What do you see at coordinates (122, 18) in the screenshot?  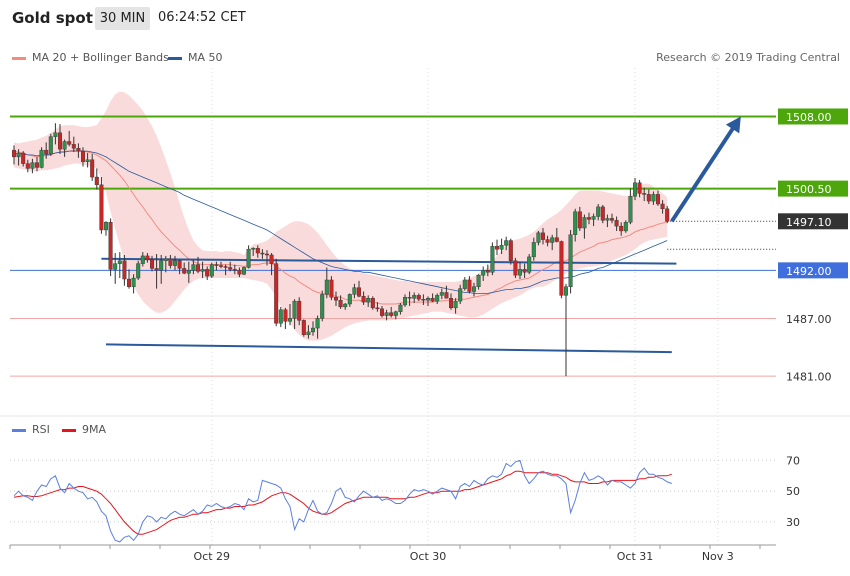 I see `timeframe-button: 30 MIN` at bounding box center [122, 18].